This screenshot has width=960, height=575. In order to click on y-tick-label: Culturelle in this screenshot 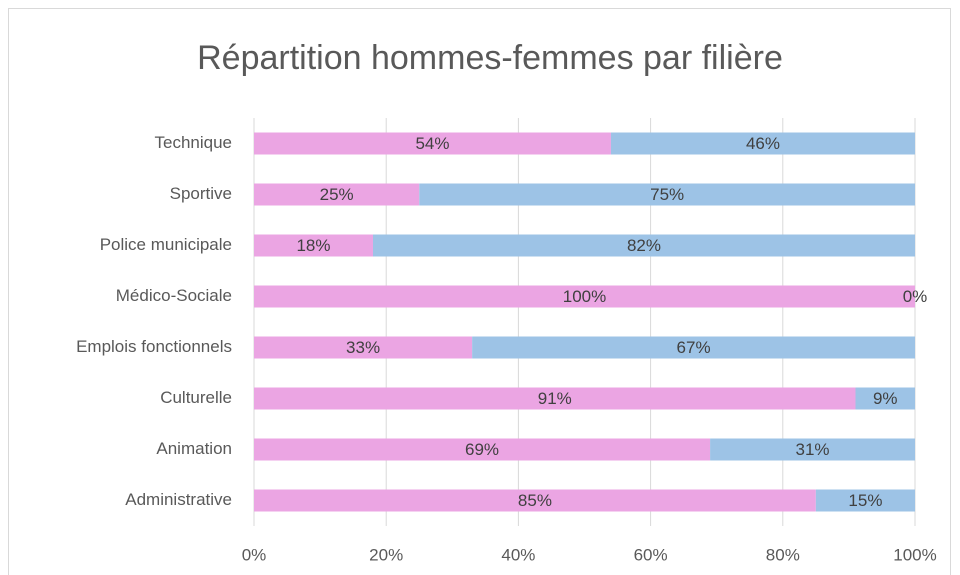, I will do `click(196, 397)`.